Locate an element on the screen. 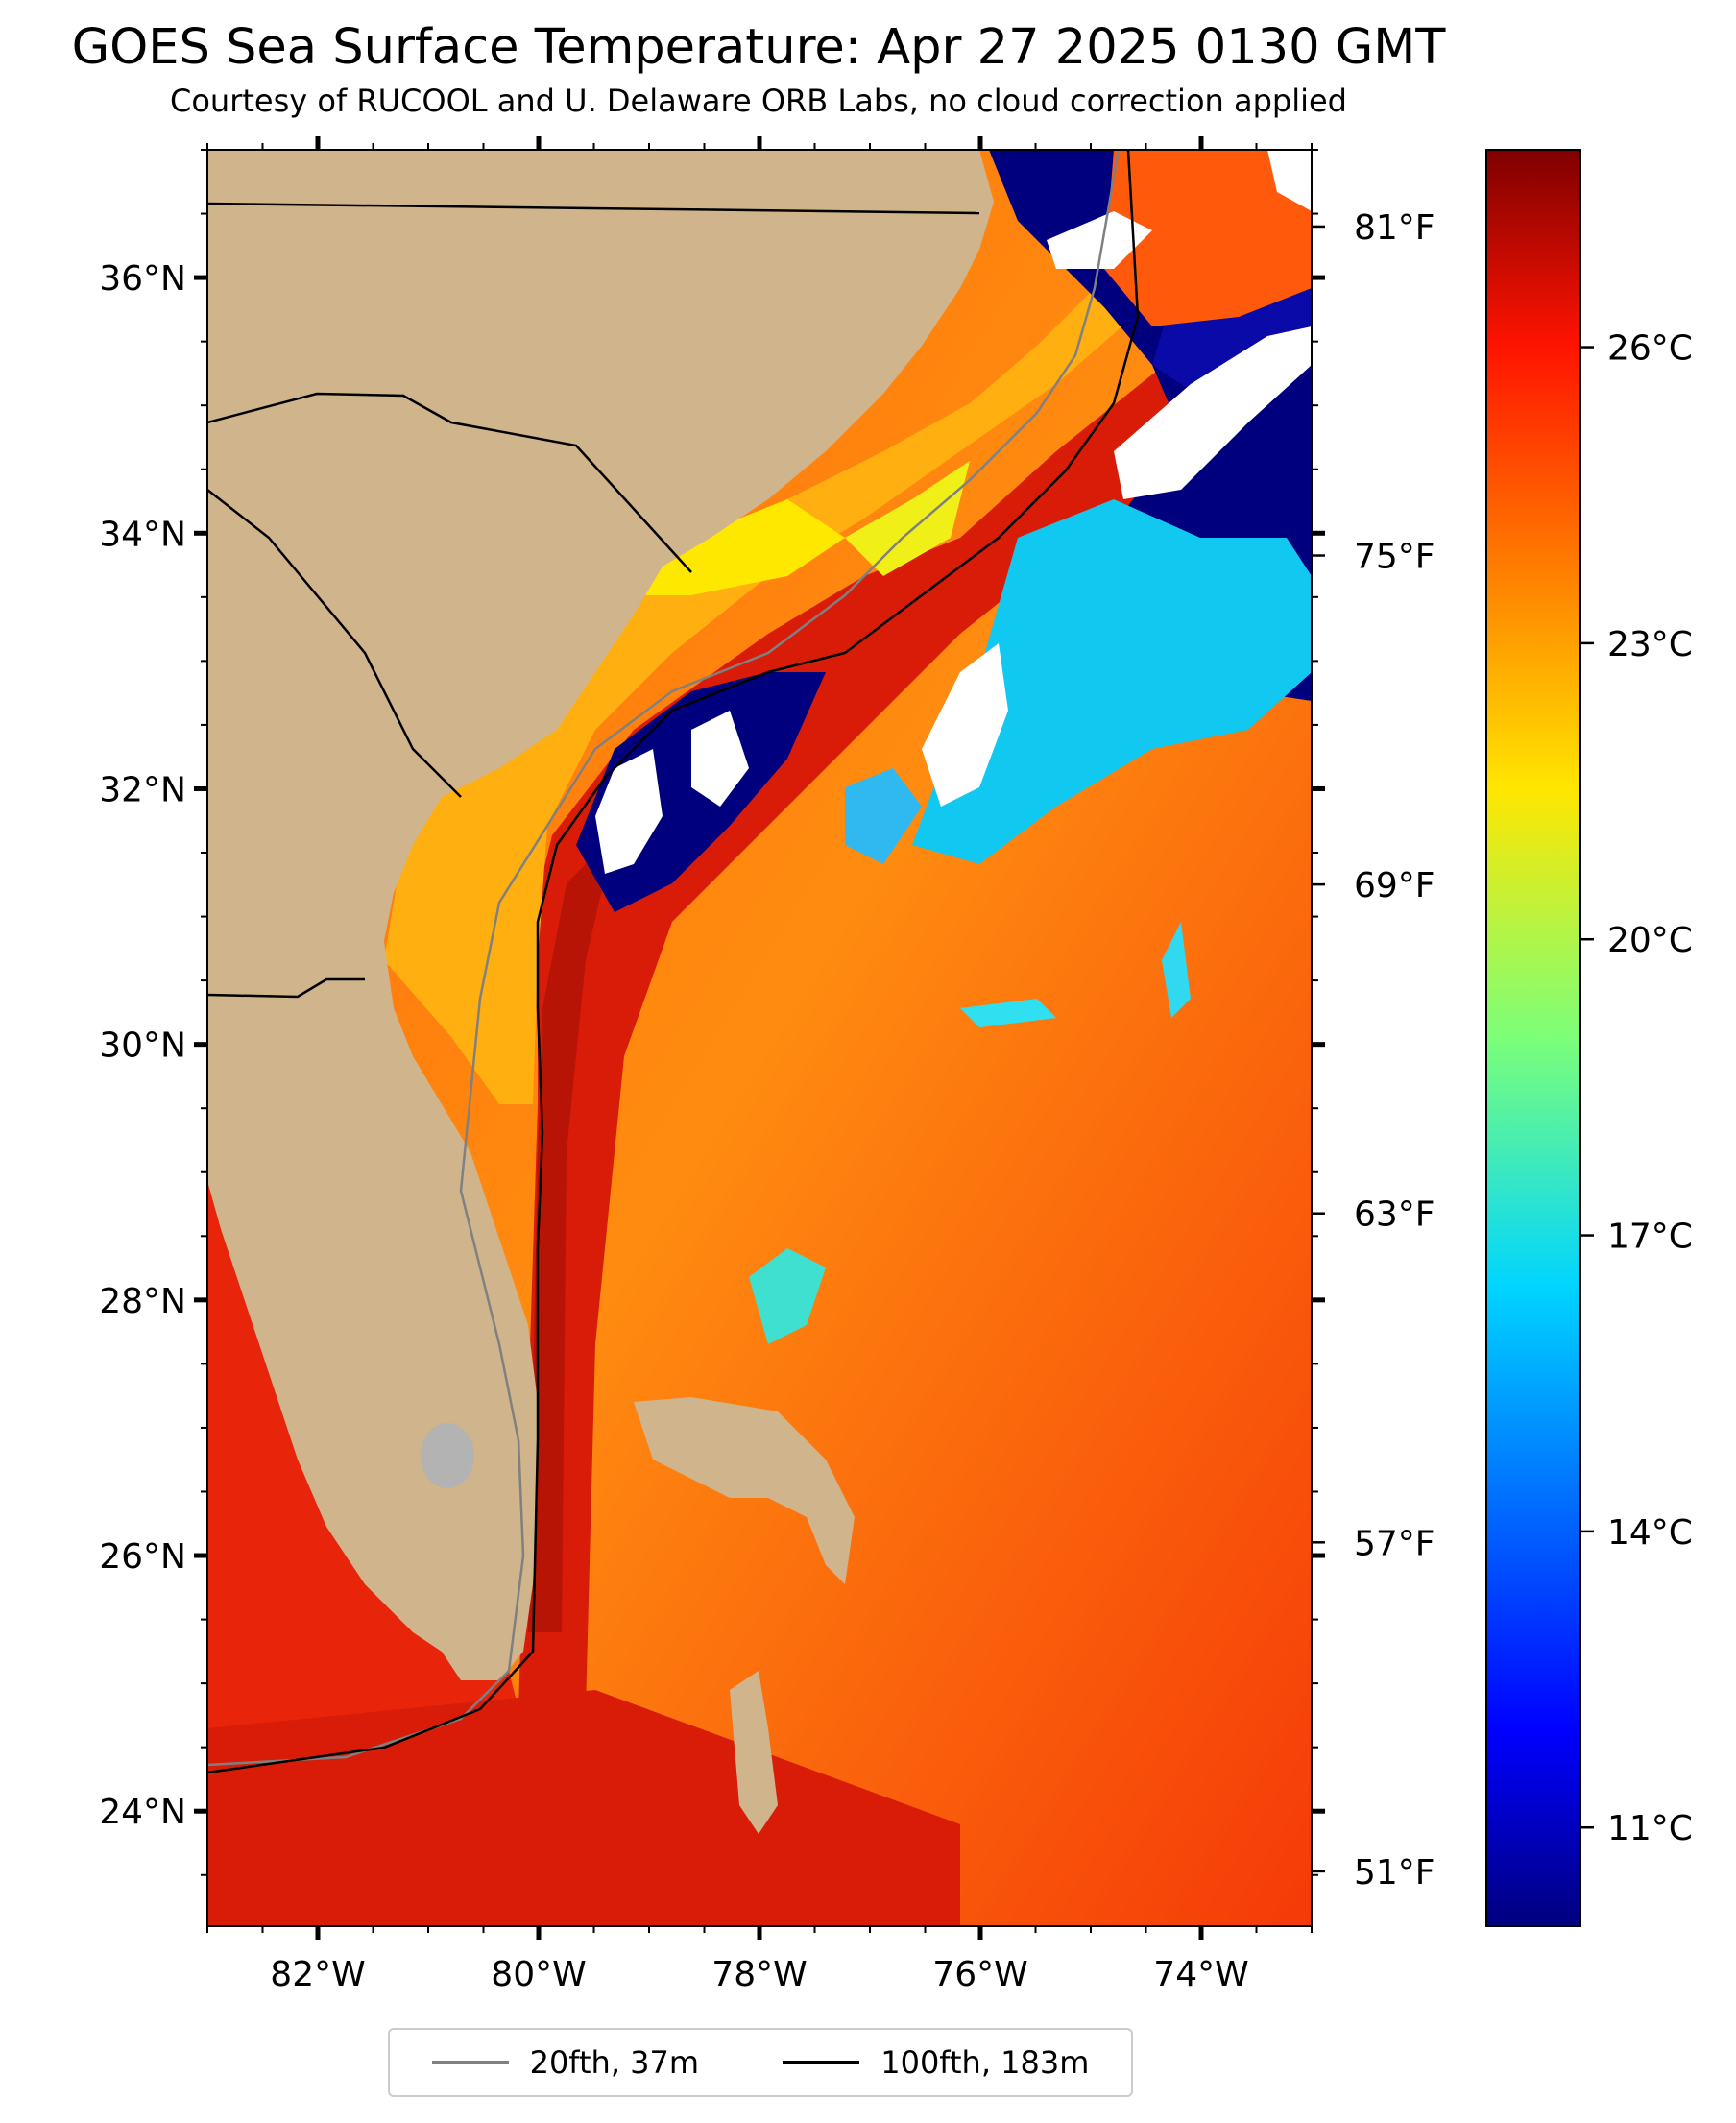 The image size is (1736, 2123). legend-swatch-100fth is located at coordinates (821, 2062).